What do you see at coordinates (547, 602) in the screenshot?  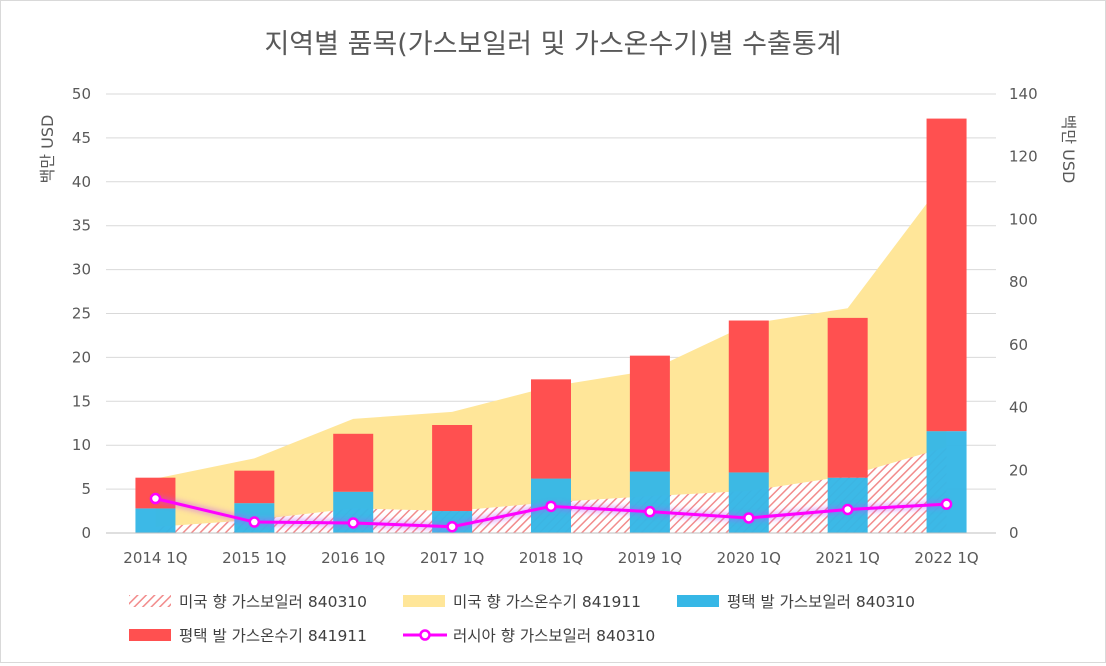 I see `legend-label: 미국 향 가스온수기 841911` at bounding box center [547, 602].